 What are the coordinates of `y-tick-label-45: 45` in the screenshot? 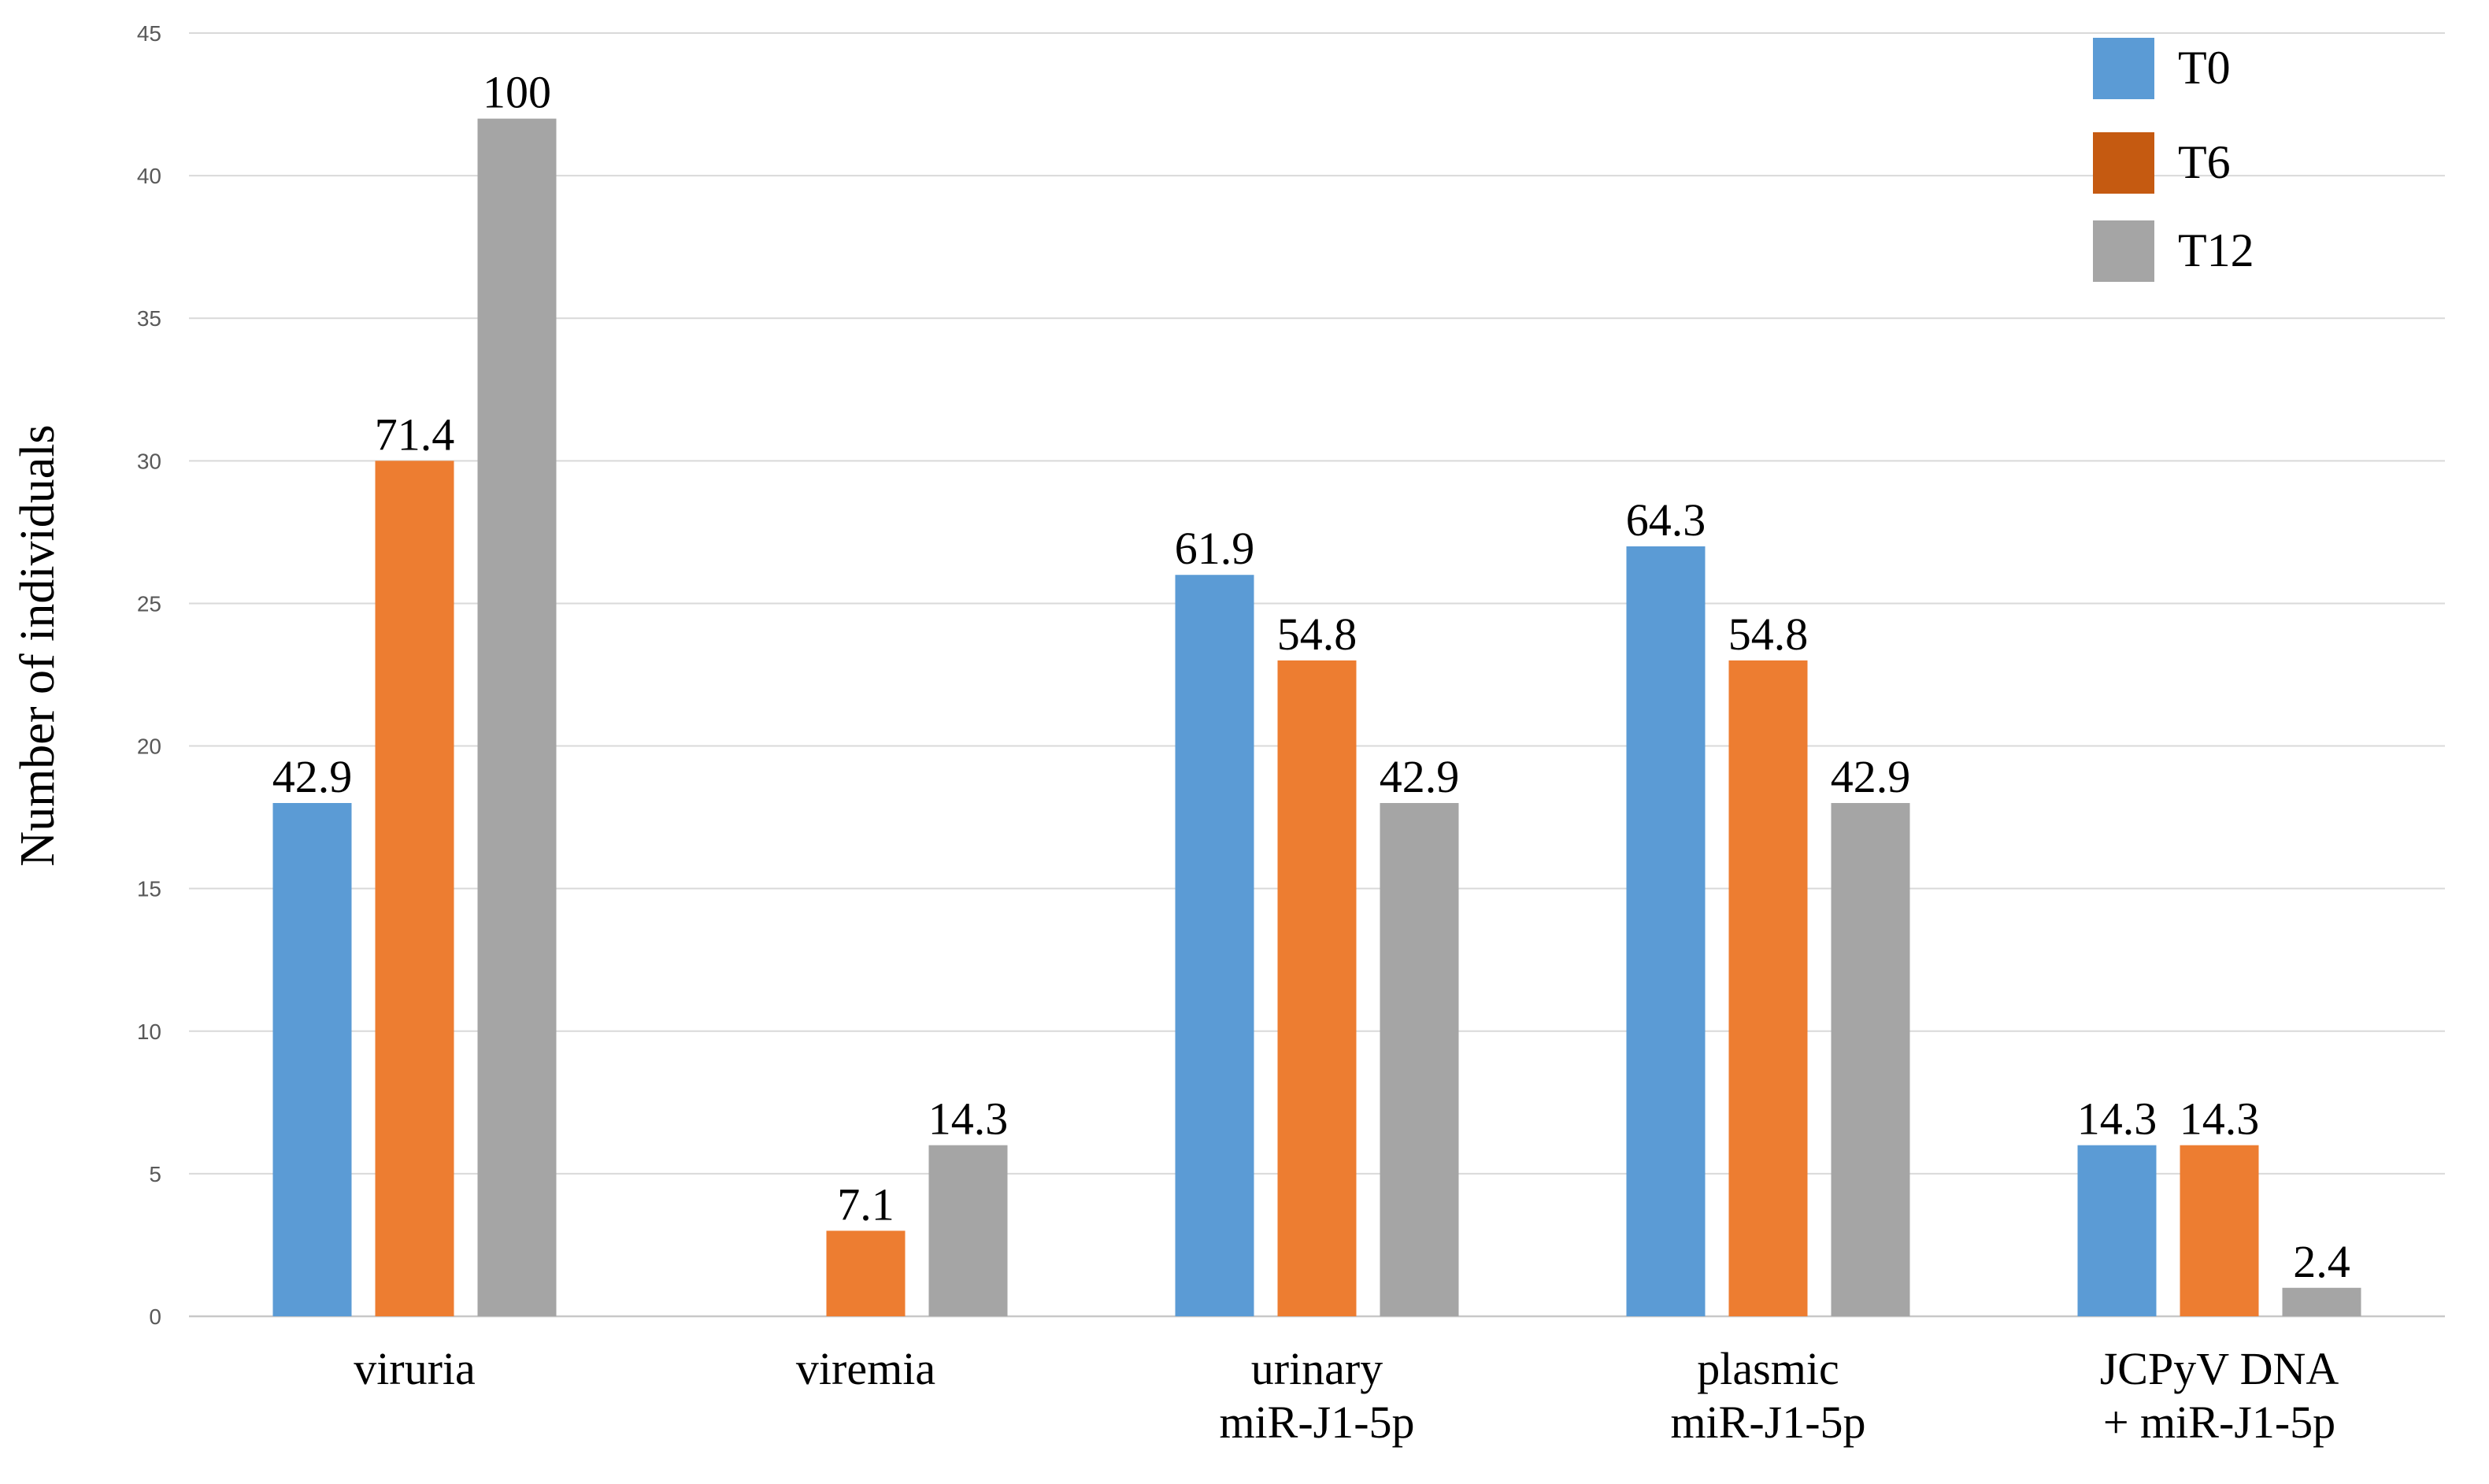 It's located at (149, 34).